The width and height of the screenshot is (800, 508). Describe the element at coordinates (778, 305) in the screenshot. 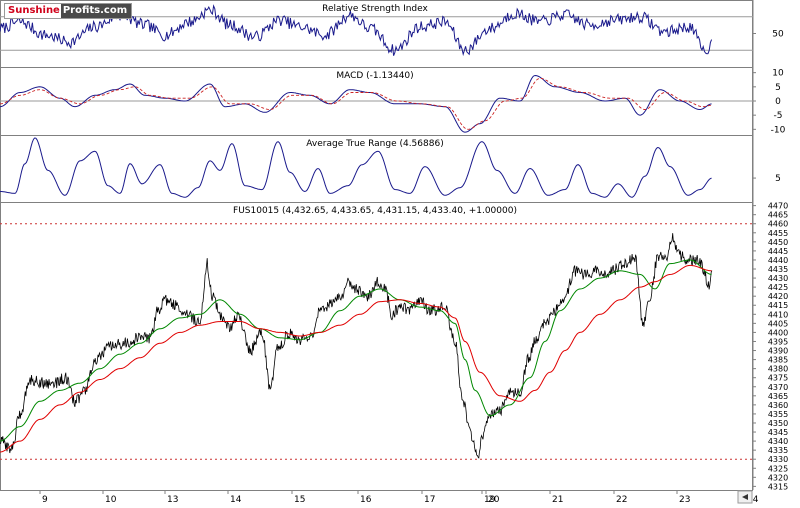

I see `y-tick-label-3-11: 4415` at that location.